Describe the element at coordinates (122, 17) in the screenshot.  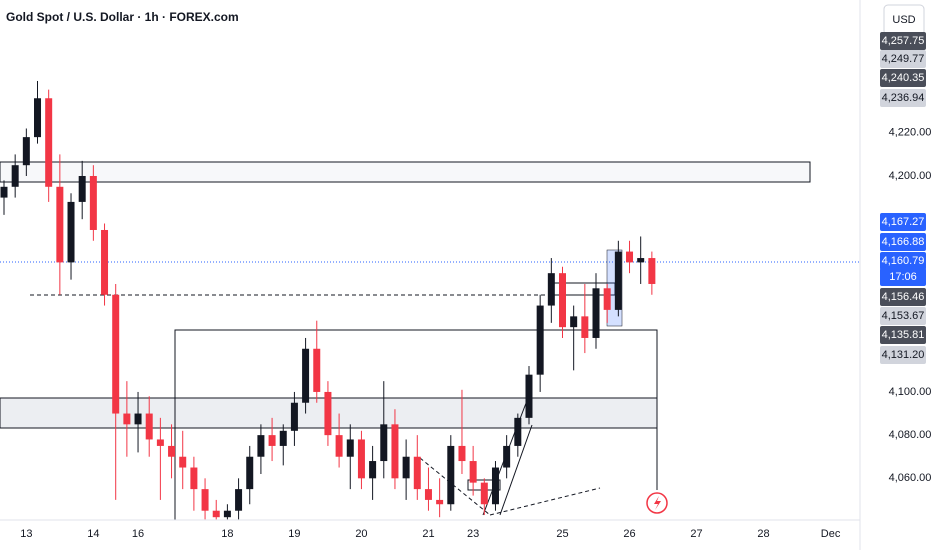
I see `chart-title: Gold Spot / U.S. Dollar · 1h · FOREX.com` at that location.